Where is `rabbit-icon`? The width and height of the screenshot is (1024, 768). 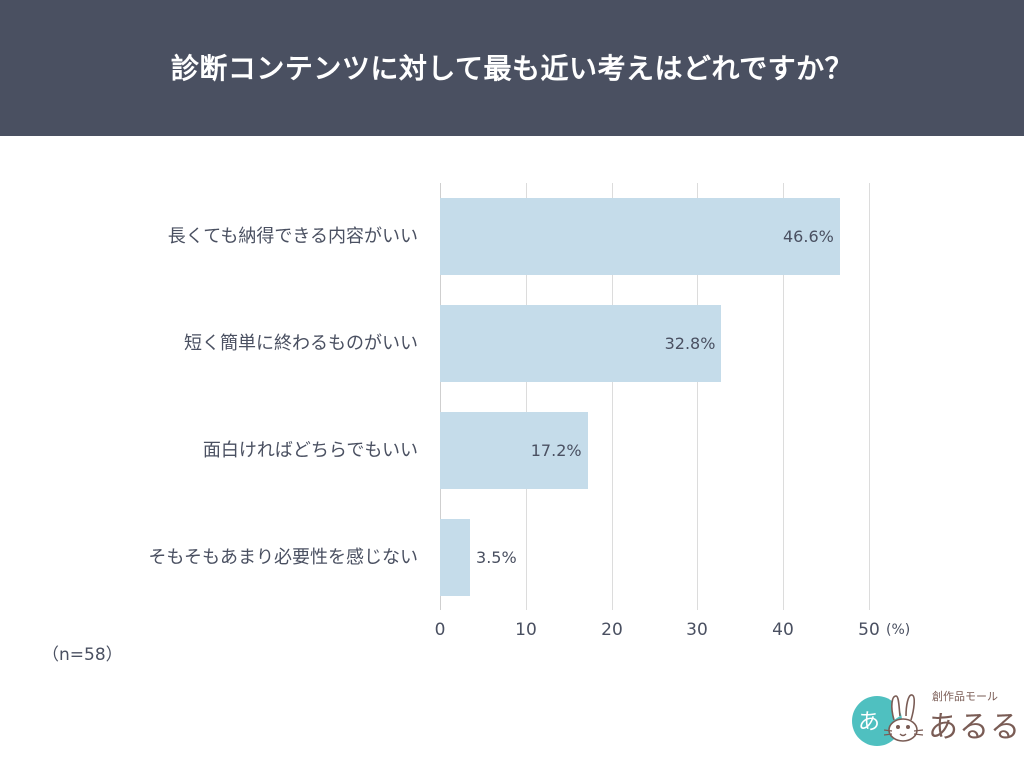
rabbit-icon is located at coordinates (904, 718).